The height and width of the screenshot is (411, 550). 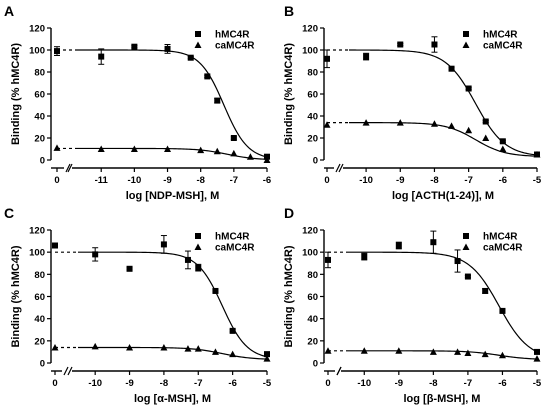 I want to click on x-tick-label: -8, so click(x=433, y=383).